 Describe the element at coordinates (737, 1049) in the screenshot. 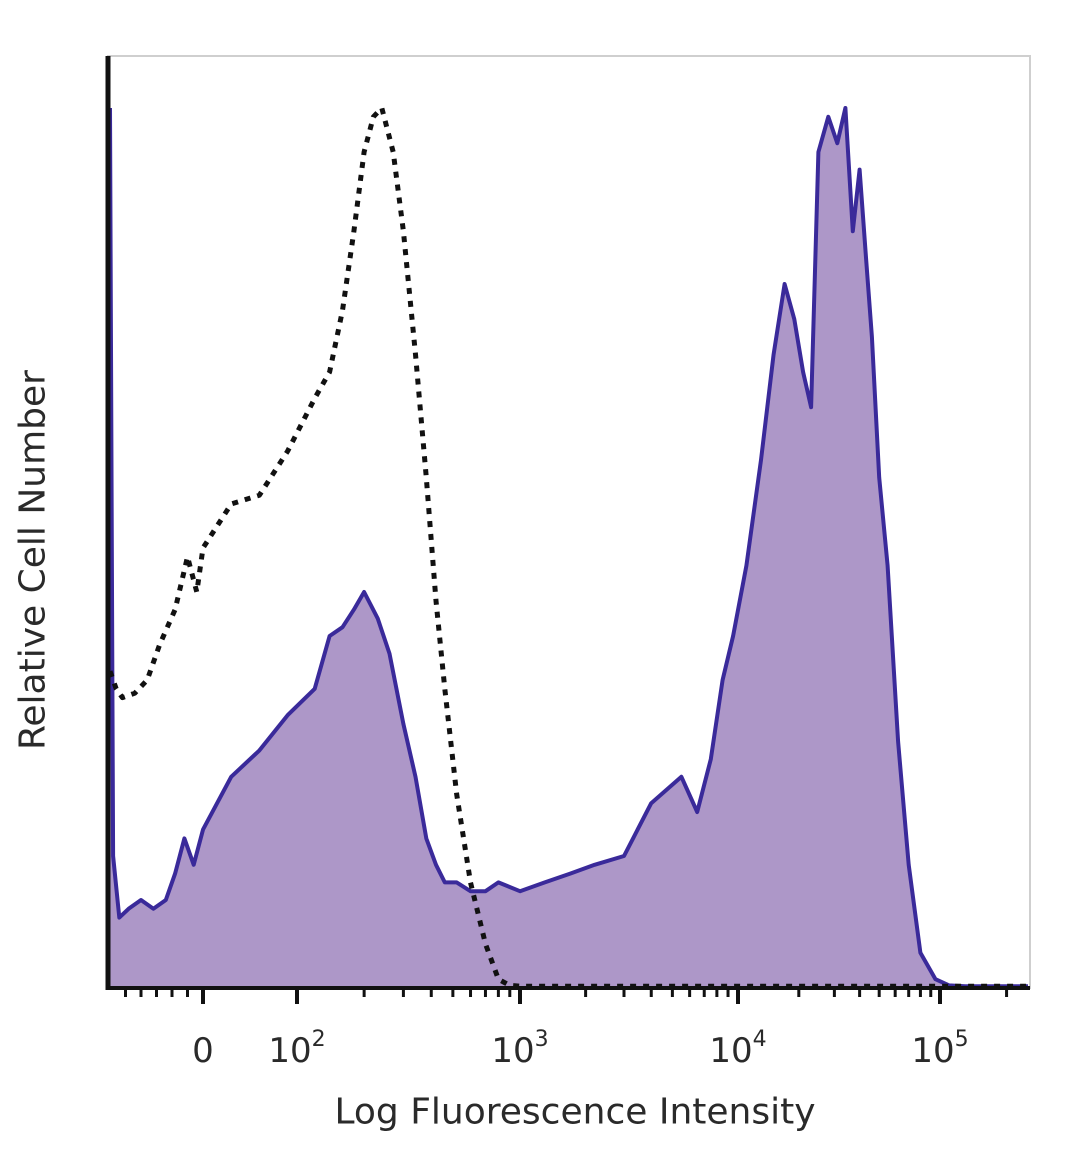

I see `x-tick-label: 10⁴` at that location.